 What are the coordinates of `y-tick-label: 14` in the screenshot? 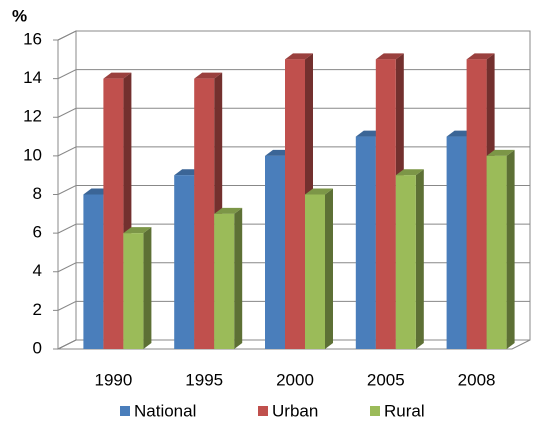 It's located at (32, 77).